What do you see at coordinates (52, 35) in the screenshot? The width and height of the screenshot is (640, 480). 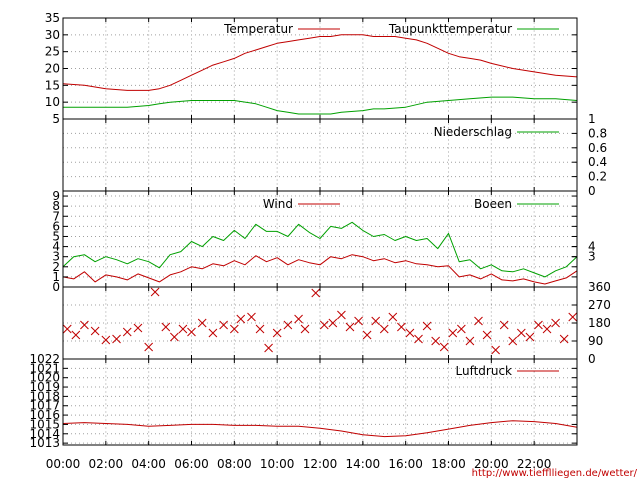 I see `y-tick-label: 30` at bounding box center [52, 35].